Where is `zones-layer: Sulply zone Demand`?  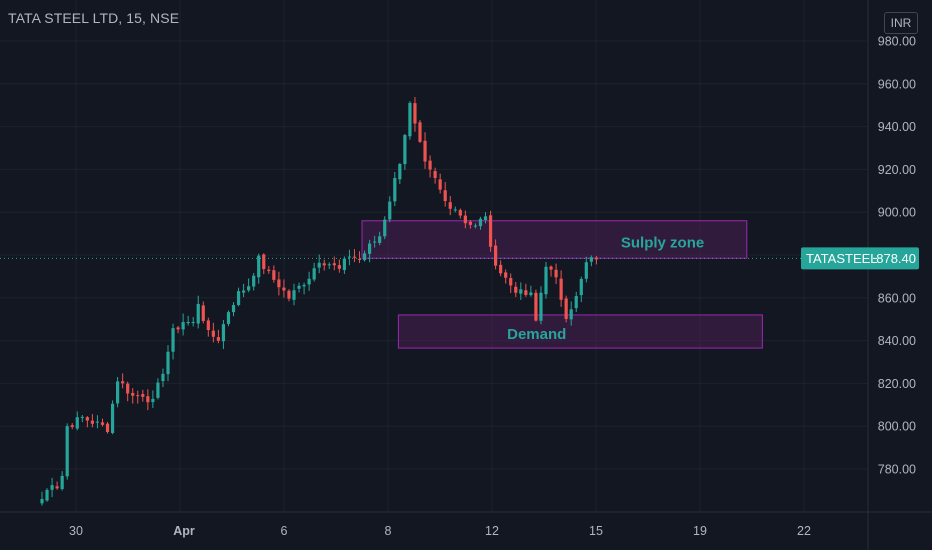 zones-layer: Sulply zone Demand is located at coordinates (562, 284).